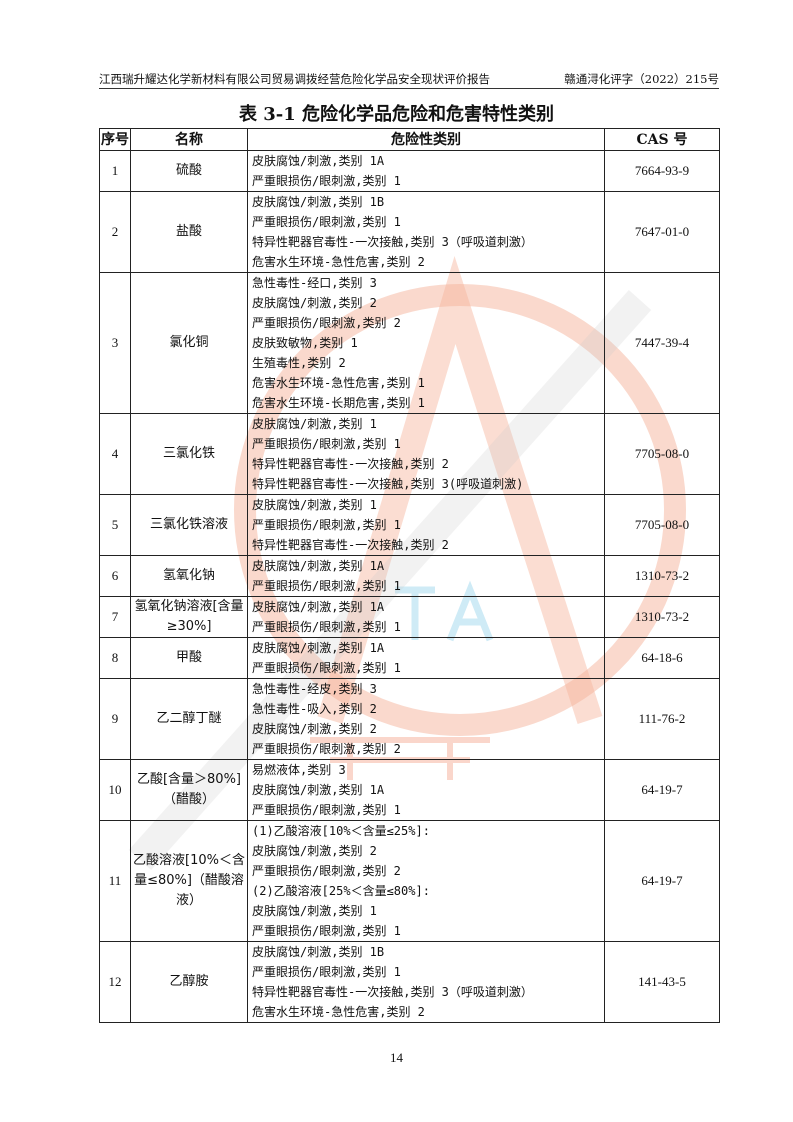 The height and width of the screenshot is (1122, 793). Describe the element at coordinates (341, 891) in the screenshot. I see `hazard-line: (2)乙酸溶液[25%＜含量≤80%]:` at that location.